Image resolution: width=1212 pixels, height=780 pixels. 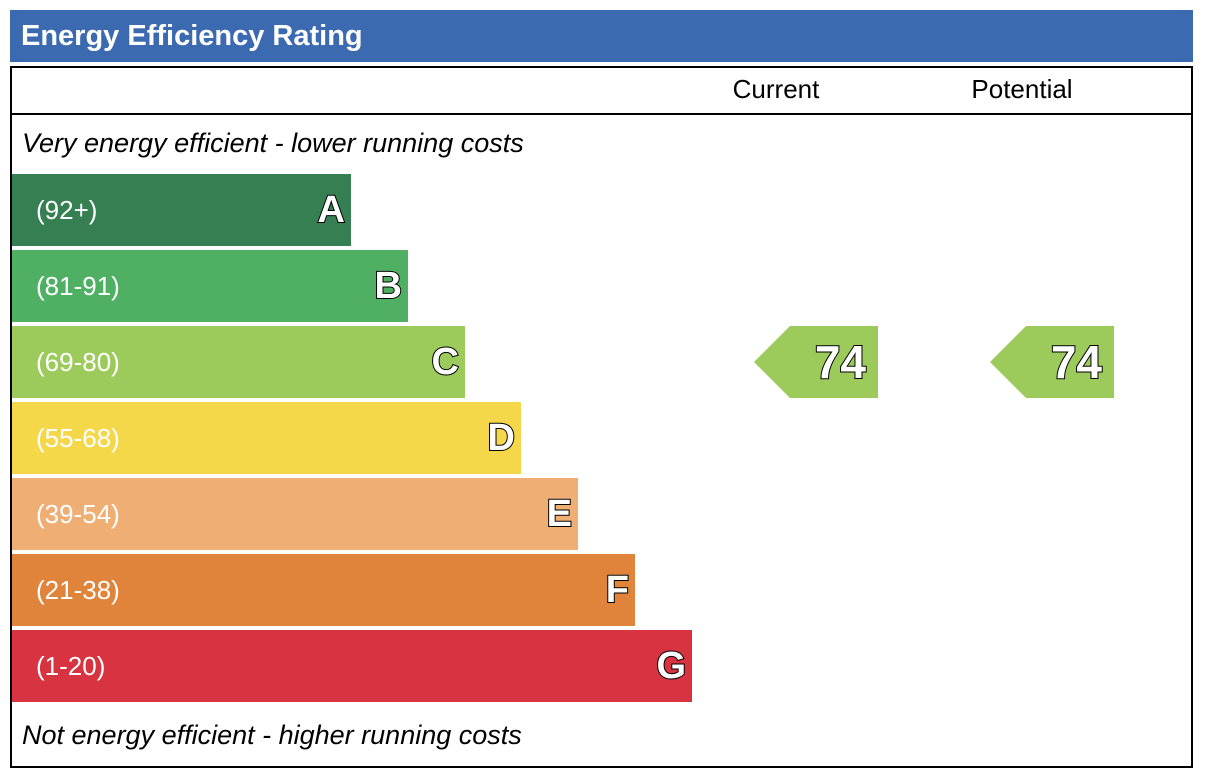 What do you see at coordinates (323, 590) in the screenshot?
I see `band-f: (21-38) F` at bounding box center [323, 590].